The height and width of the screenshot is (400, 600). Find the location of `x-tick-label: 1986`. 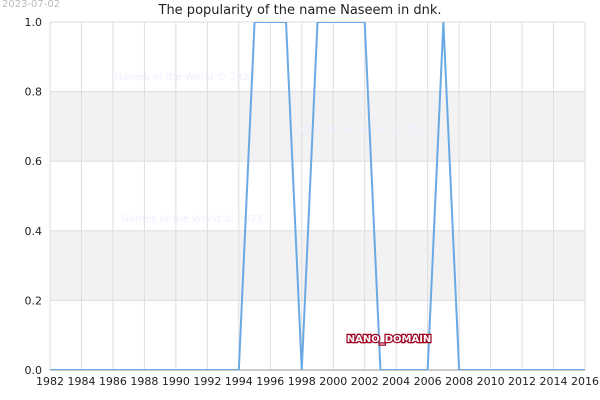

x-tick-label: 1986 is located at coordinates (113, 381).